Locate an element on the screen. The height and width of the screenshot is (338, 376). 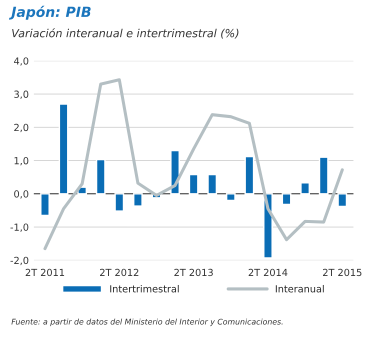
y-tick-label: -2,0 is located at coordinates (19, 261).